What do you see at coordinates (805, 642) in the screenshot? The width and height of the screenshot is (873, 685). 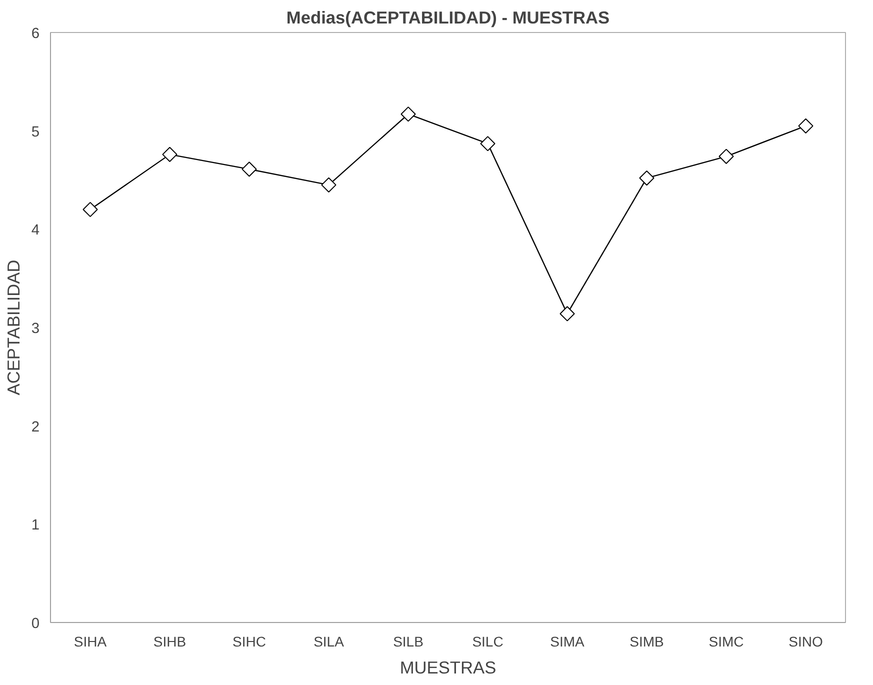 I see `x-tick-label: SINO` at bounding box center [805, 642].